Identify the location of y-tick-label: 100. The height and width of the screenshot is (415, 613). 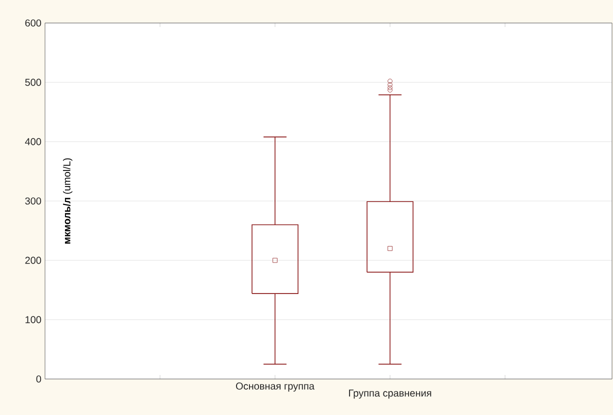
(34, 320).